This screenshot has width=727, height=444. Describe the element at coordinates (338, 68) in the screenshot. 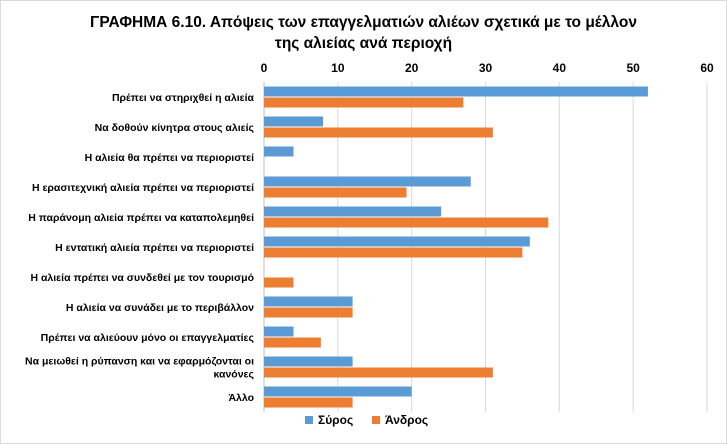

I see `x-tick-label: 10` at that location.